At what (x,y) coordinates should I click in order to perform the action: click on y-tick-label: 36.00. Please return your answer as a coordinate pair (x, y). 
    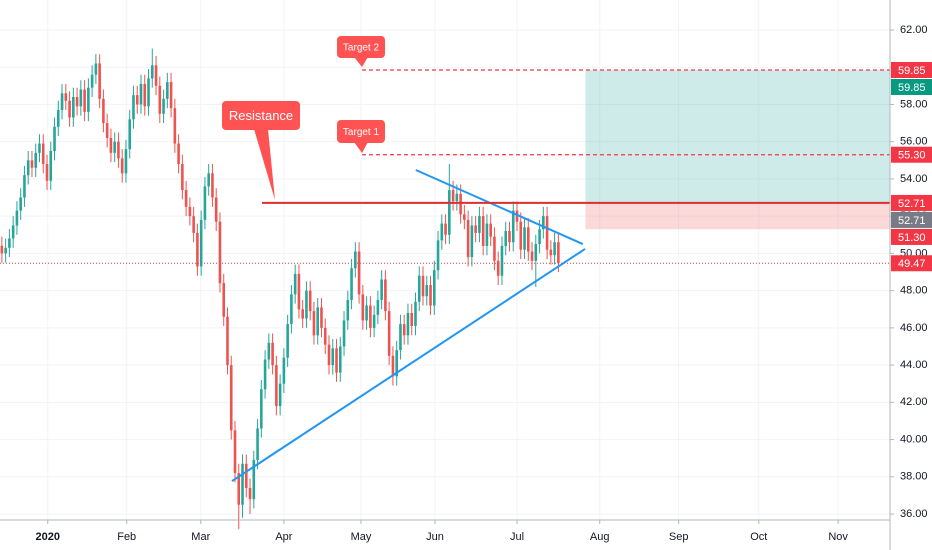
    Looking at the image, I should click on (914, 514).